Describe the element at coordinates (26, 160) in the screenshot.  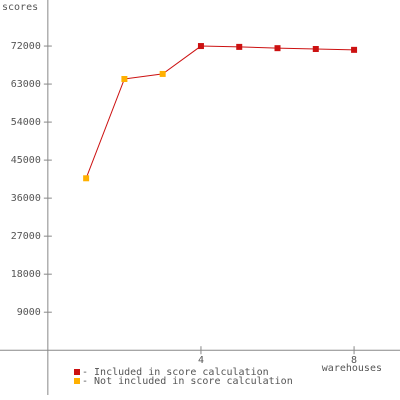
I see `y-tick-label: 45000` at that location.